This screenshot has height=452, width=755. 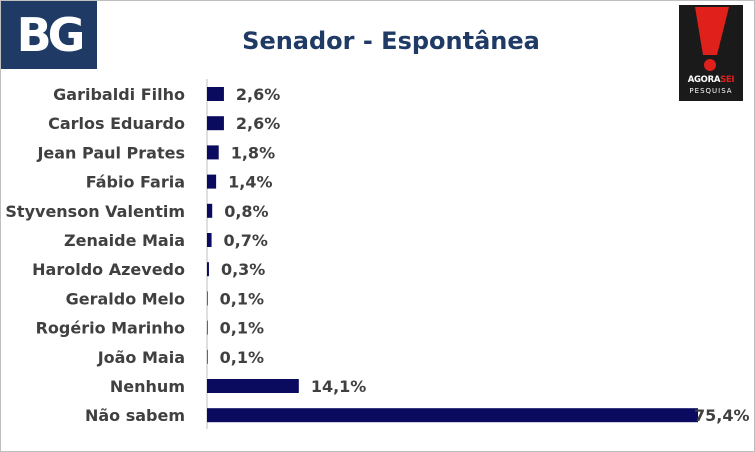 What do you see at coordinates (722, 415) in the screenshot?
I see `data-label: 75,4%` at bounding box center [722, 415].